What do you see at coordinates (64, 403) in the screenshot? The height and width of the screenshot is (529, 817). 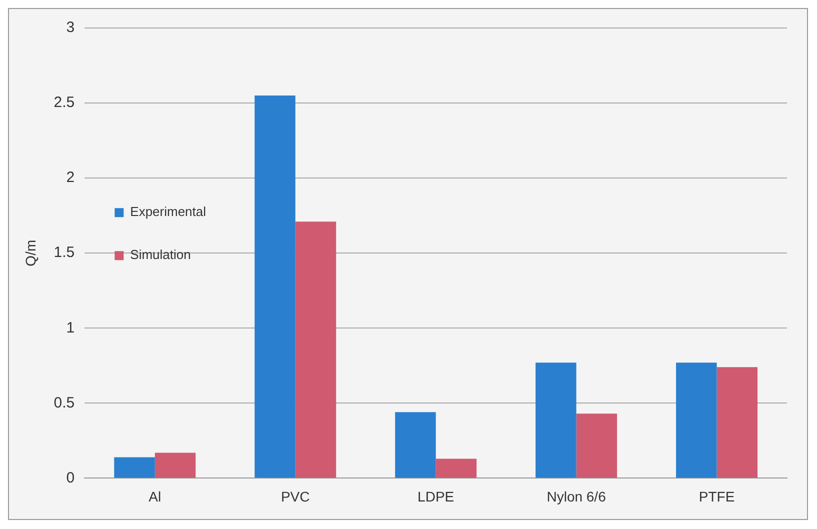 I see `y-tick-label: 0.5` at bounding box center [64, 403].